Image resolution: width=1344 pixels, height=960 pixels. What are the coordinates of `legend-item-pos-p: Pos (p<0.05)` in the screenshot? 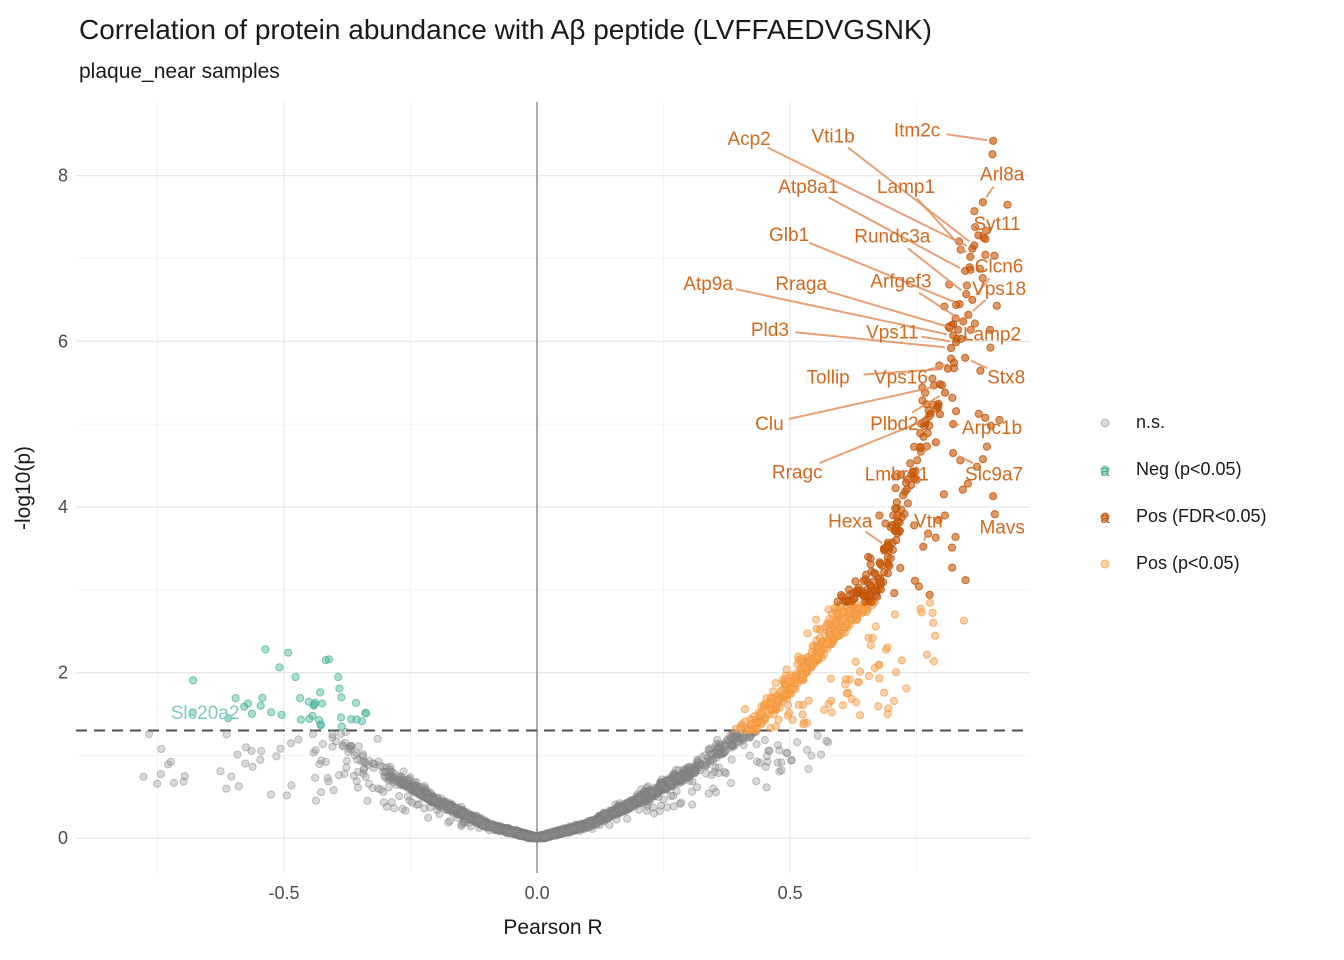 It's located at (1179, 563).